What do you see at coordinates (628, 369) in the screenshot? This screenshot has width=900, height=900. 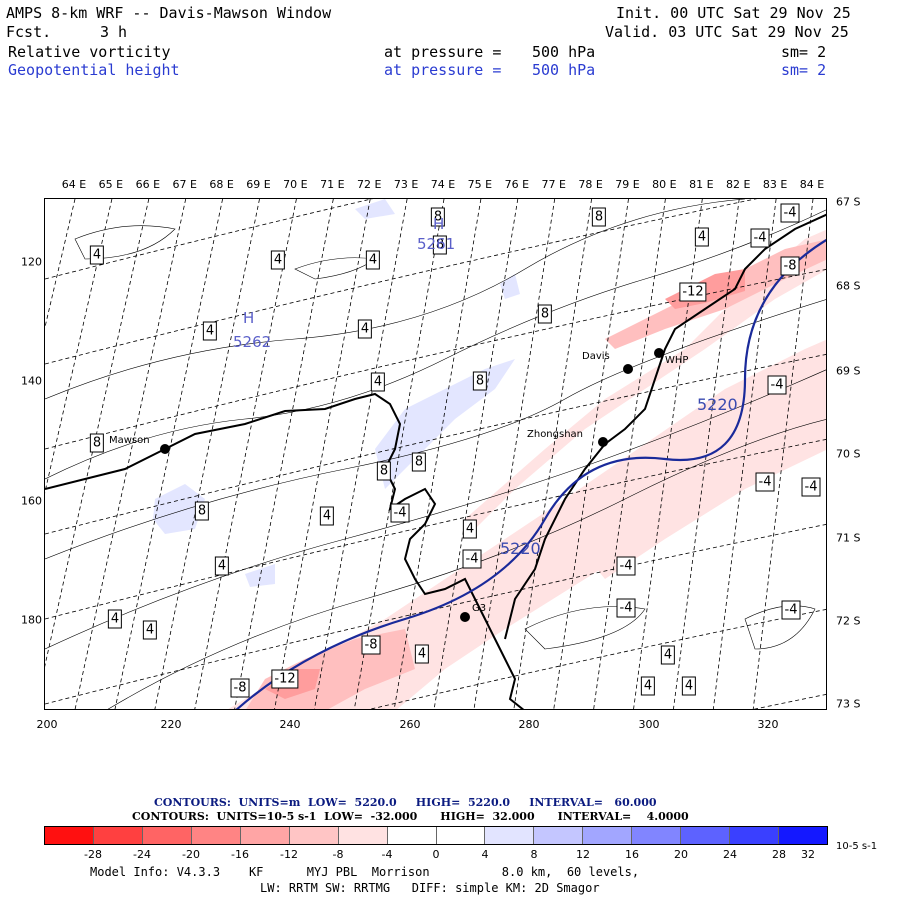 I see `station-marker-davis` at bounding box center [628, 369].